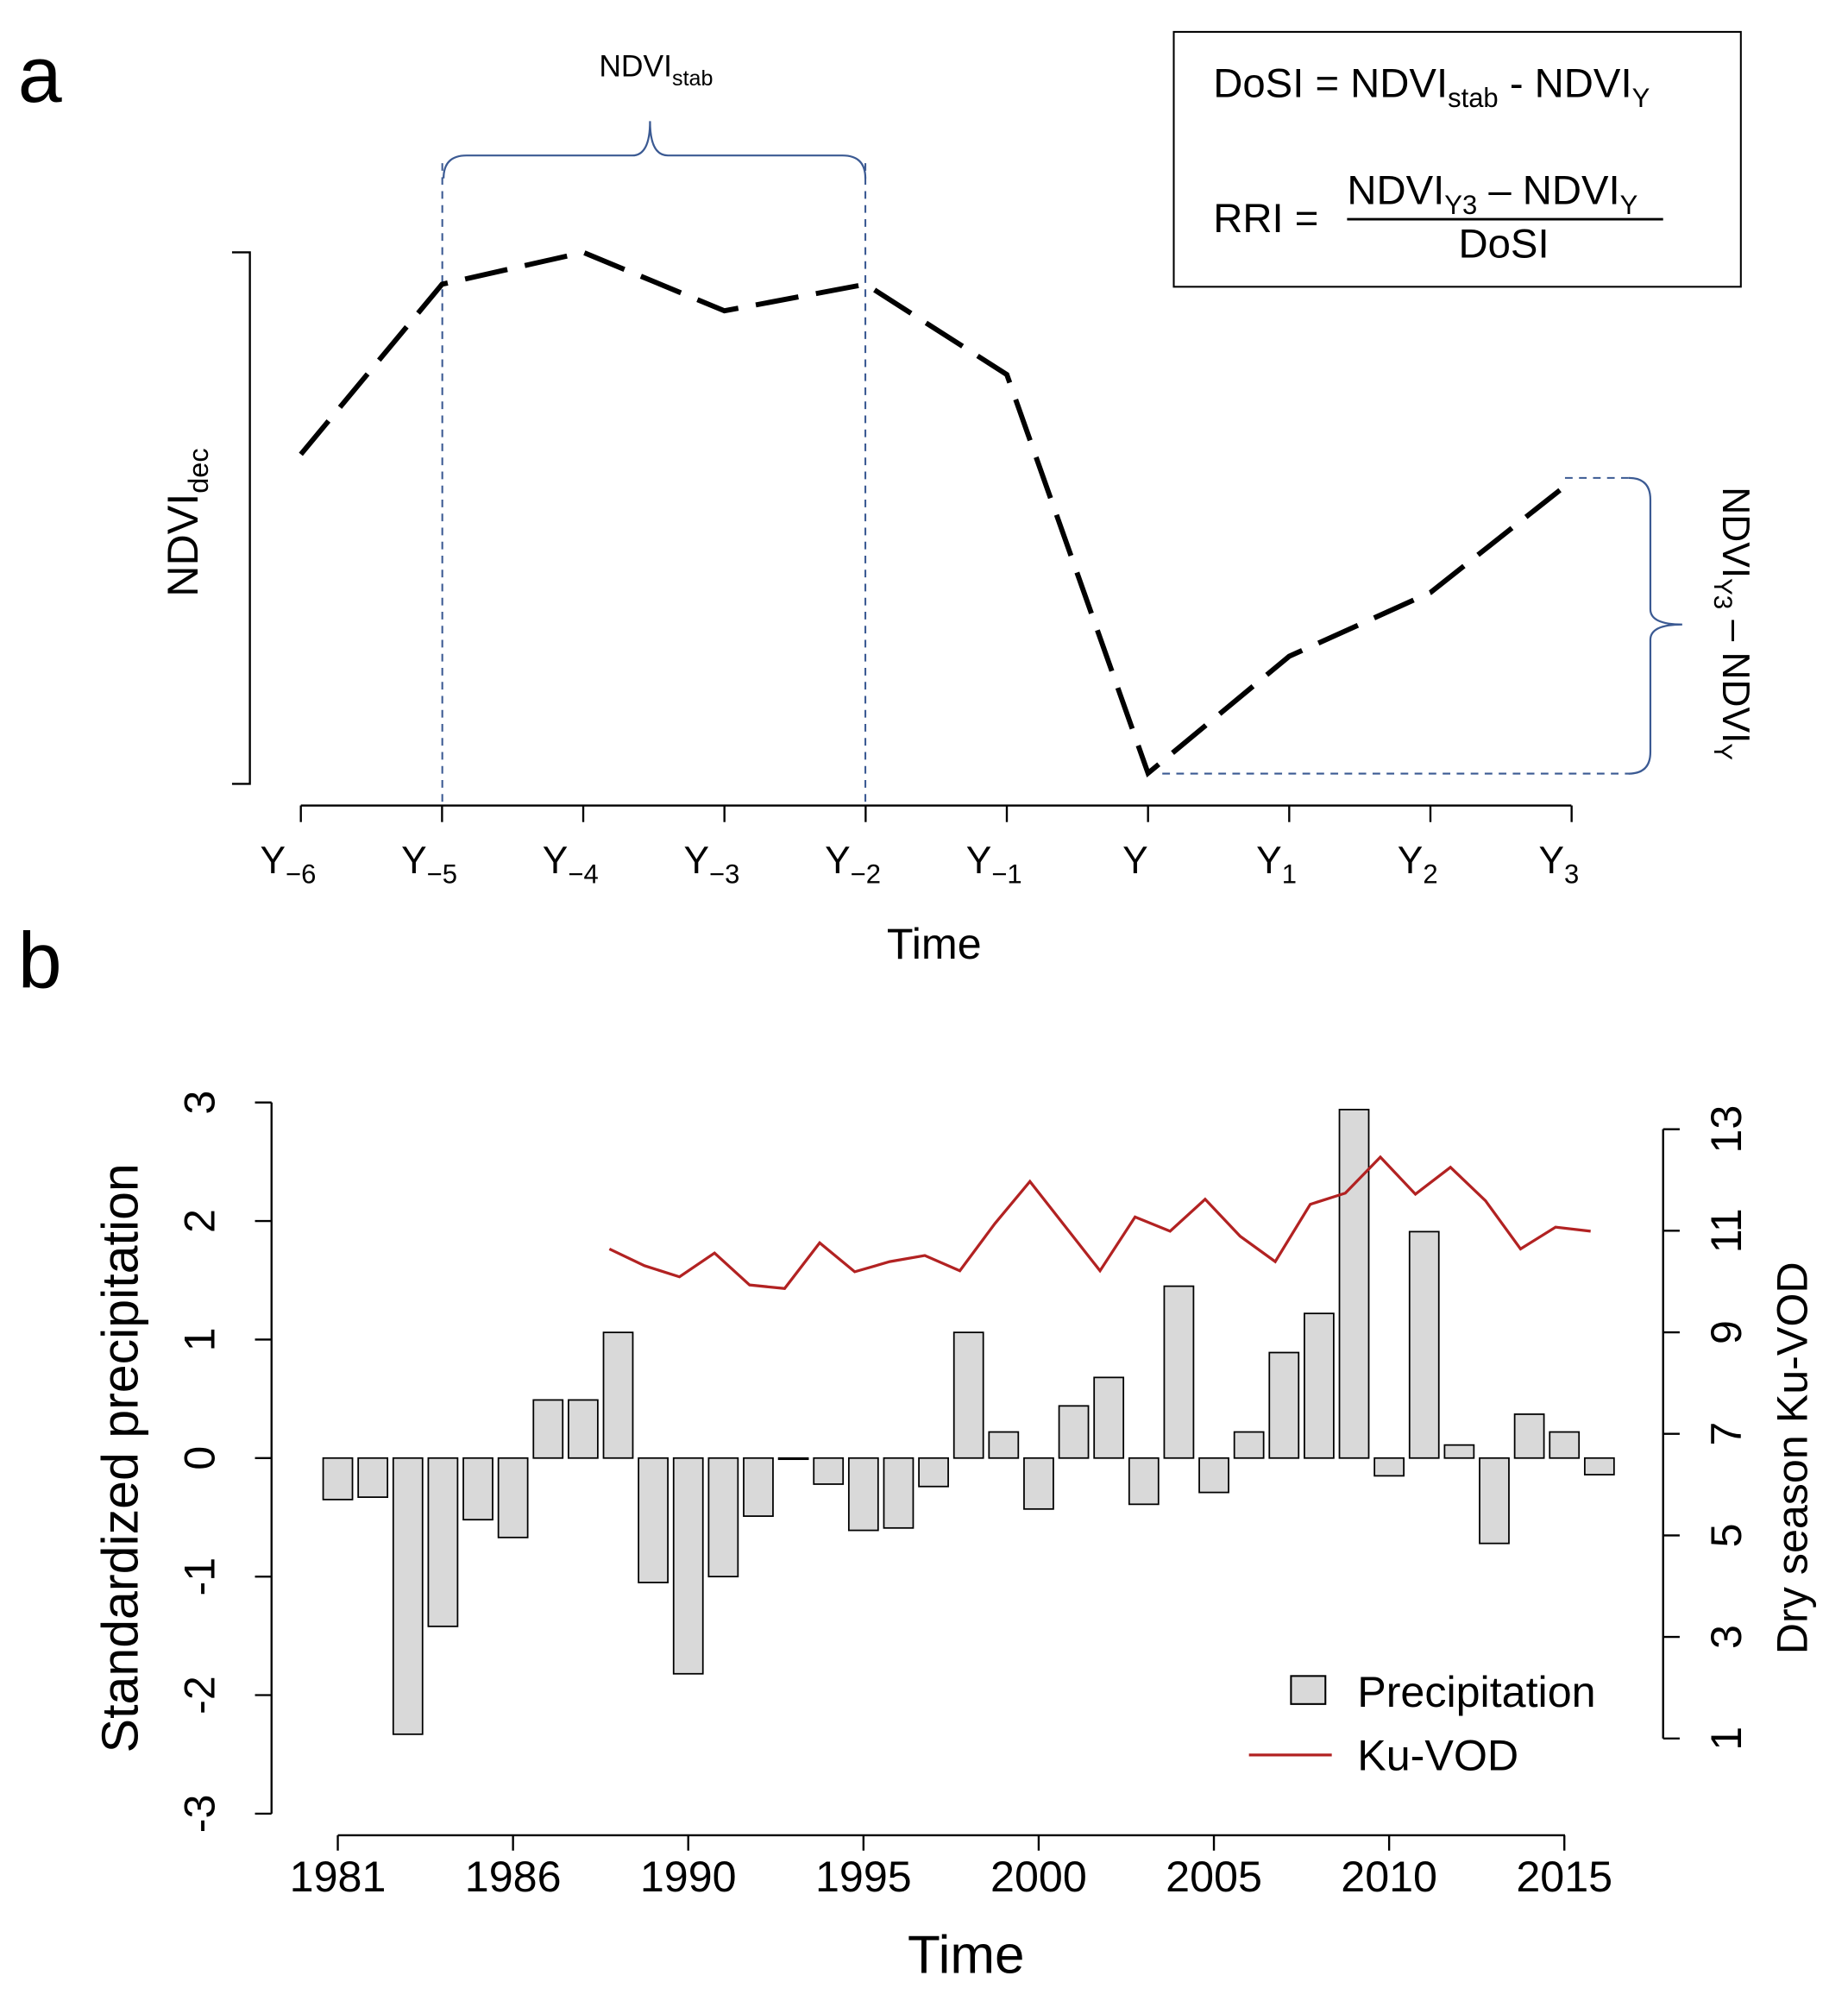 The image size is (1848, 2001). Describe the element at coordinates (199, 1695) in the screenshot. I see `y-tick-label-left: -2` at that location.